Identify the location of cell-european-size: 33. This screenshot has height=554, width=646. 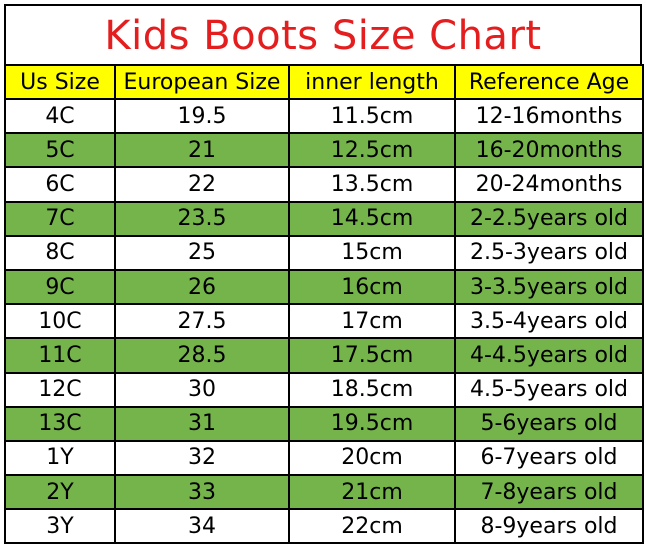
(202, 492).